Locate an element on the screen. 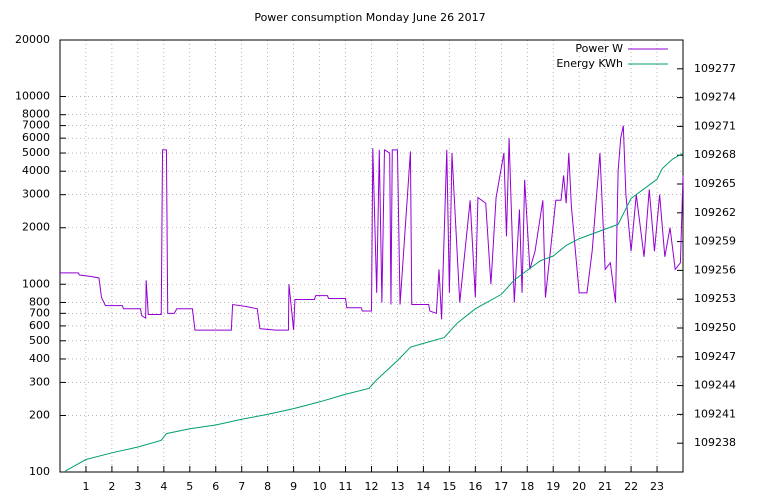 This screenshot has width=768, height=500. y2-tick-label: 109244 is located at coordinates (715, 385).